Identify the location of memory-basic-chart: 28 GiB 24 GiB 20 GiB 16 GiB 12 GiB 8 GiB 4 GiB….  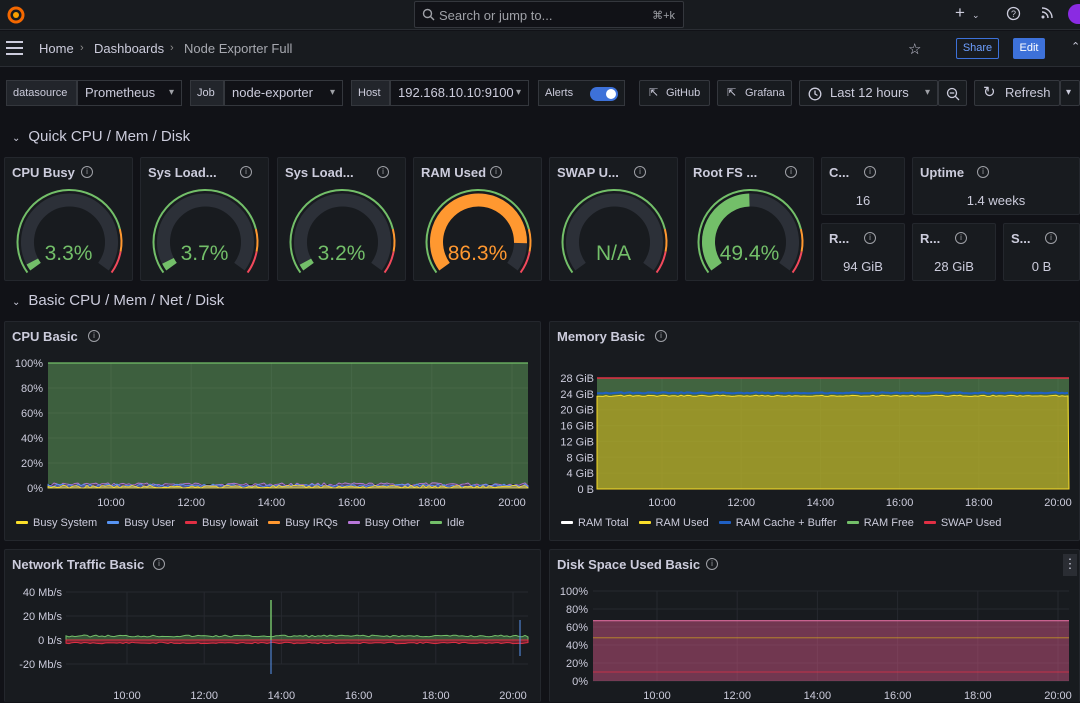
(815, 418).